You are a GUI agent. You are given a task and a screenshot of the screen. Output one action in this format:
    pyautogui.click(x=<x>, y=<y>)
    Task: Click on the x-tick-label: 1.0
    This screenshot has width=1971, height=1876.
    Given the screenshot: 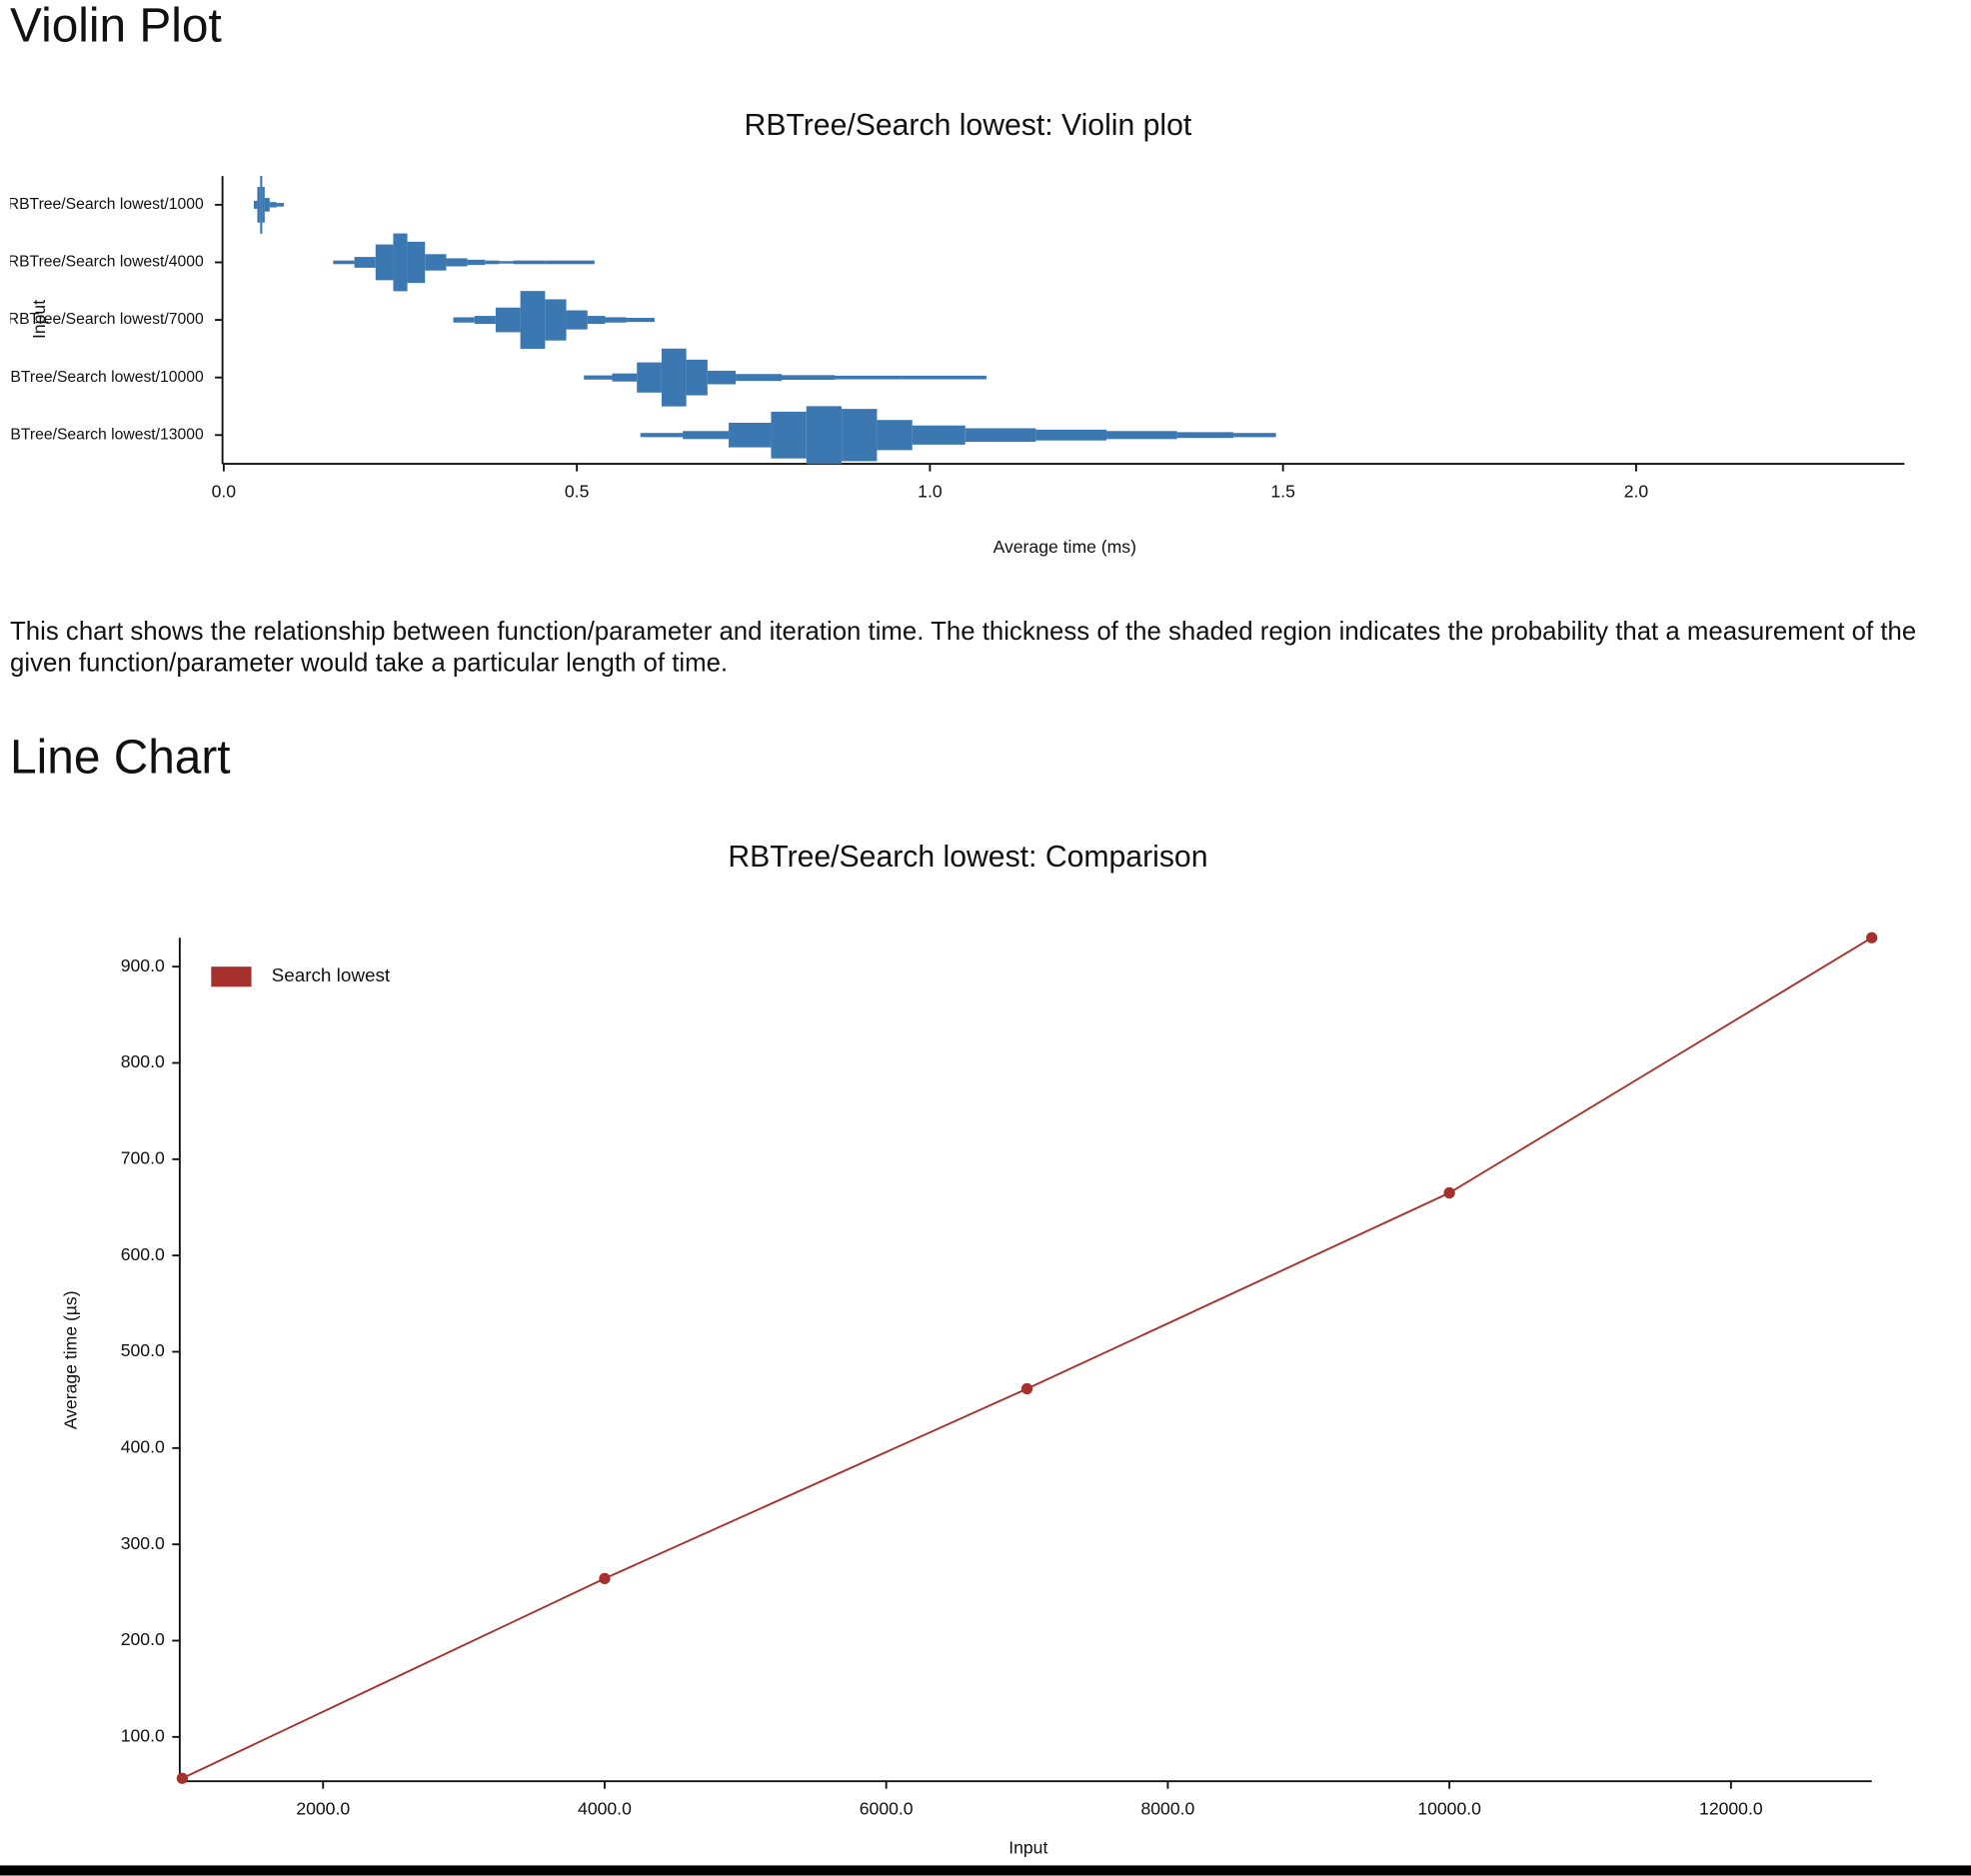 What is the action you would take?
    pyautogui.click(x=930, y=492)
    